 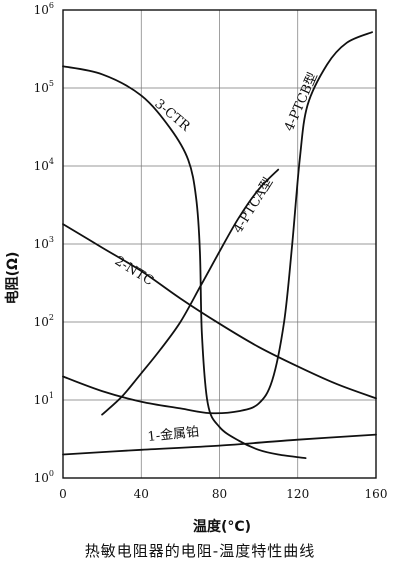 What do you see at coordinates (219, 494) in the screenshot?
I see `x-tick-label-80: 80` at bounding box center [219, 494].